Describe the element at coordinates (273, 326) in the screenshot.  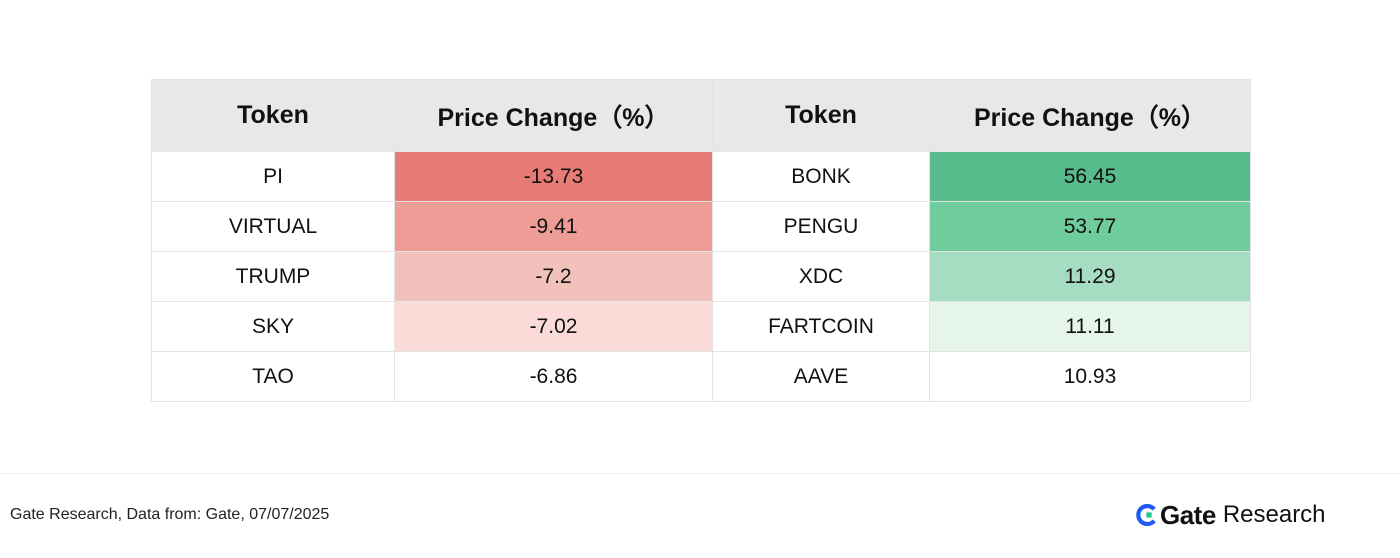
I see `loser-token-cell: SKY` at that location.